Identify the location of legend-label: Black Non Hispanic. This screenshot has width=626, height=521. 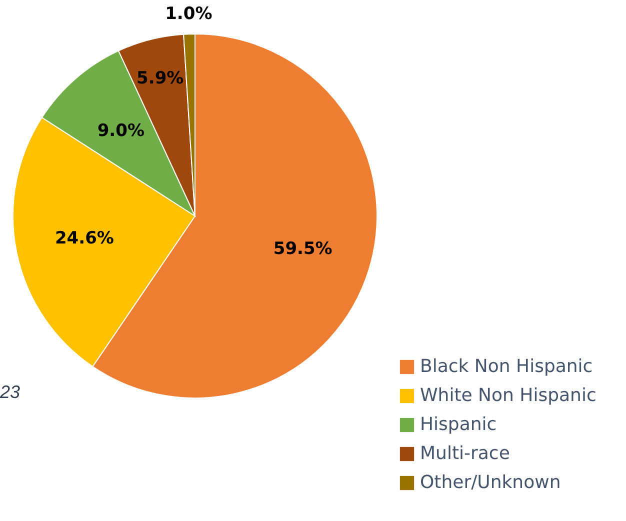
(506, 366).